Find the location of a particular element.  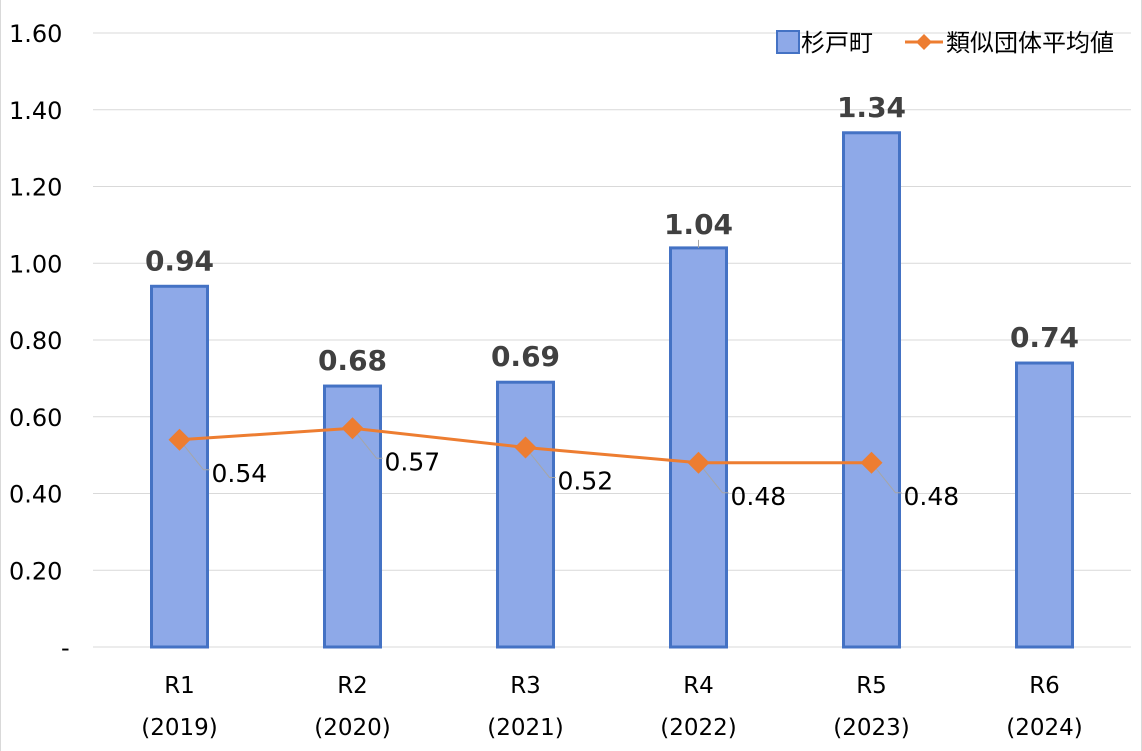

bar-value-label: 0.74 is located at coordinates (1044, 337).